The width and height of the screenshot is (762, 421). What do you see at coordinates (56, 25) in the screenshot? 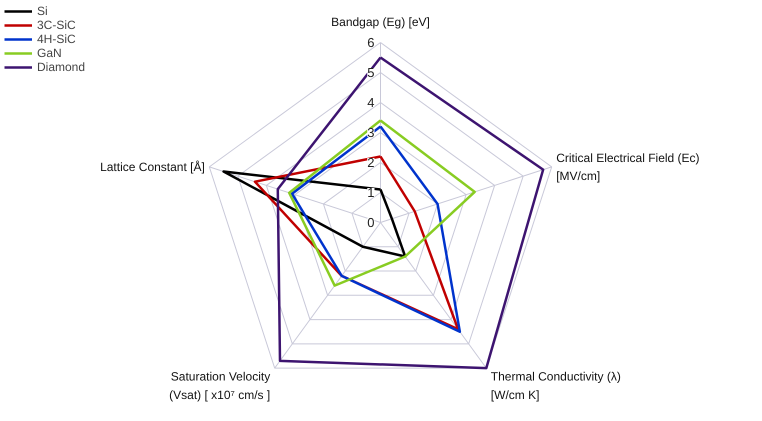
I see `legend-label: 3C-SiC` at bounding box center [56, 25].